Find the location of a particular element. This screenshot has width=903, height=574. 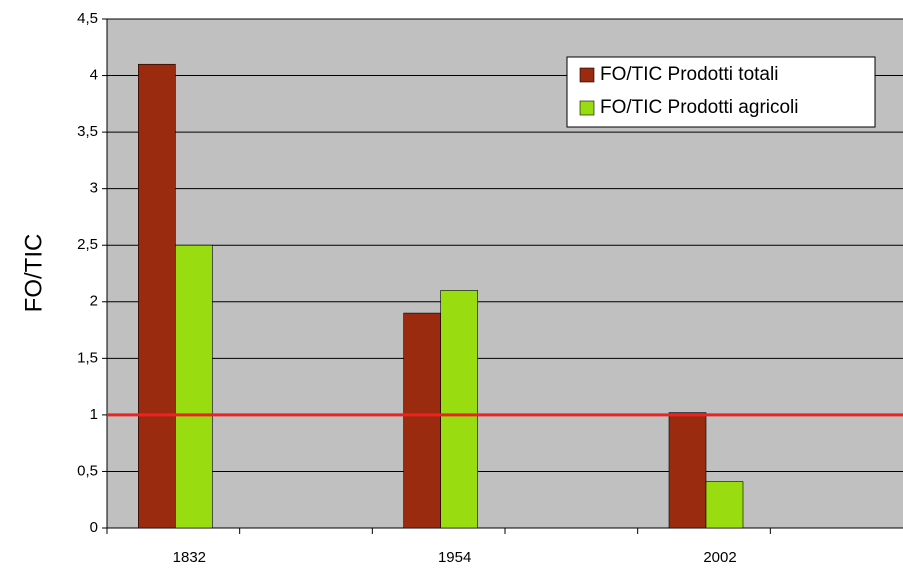

y-tick-label: 3,5 is located at coordinates (87, 131).